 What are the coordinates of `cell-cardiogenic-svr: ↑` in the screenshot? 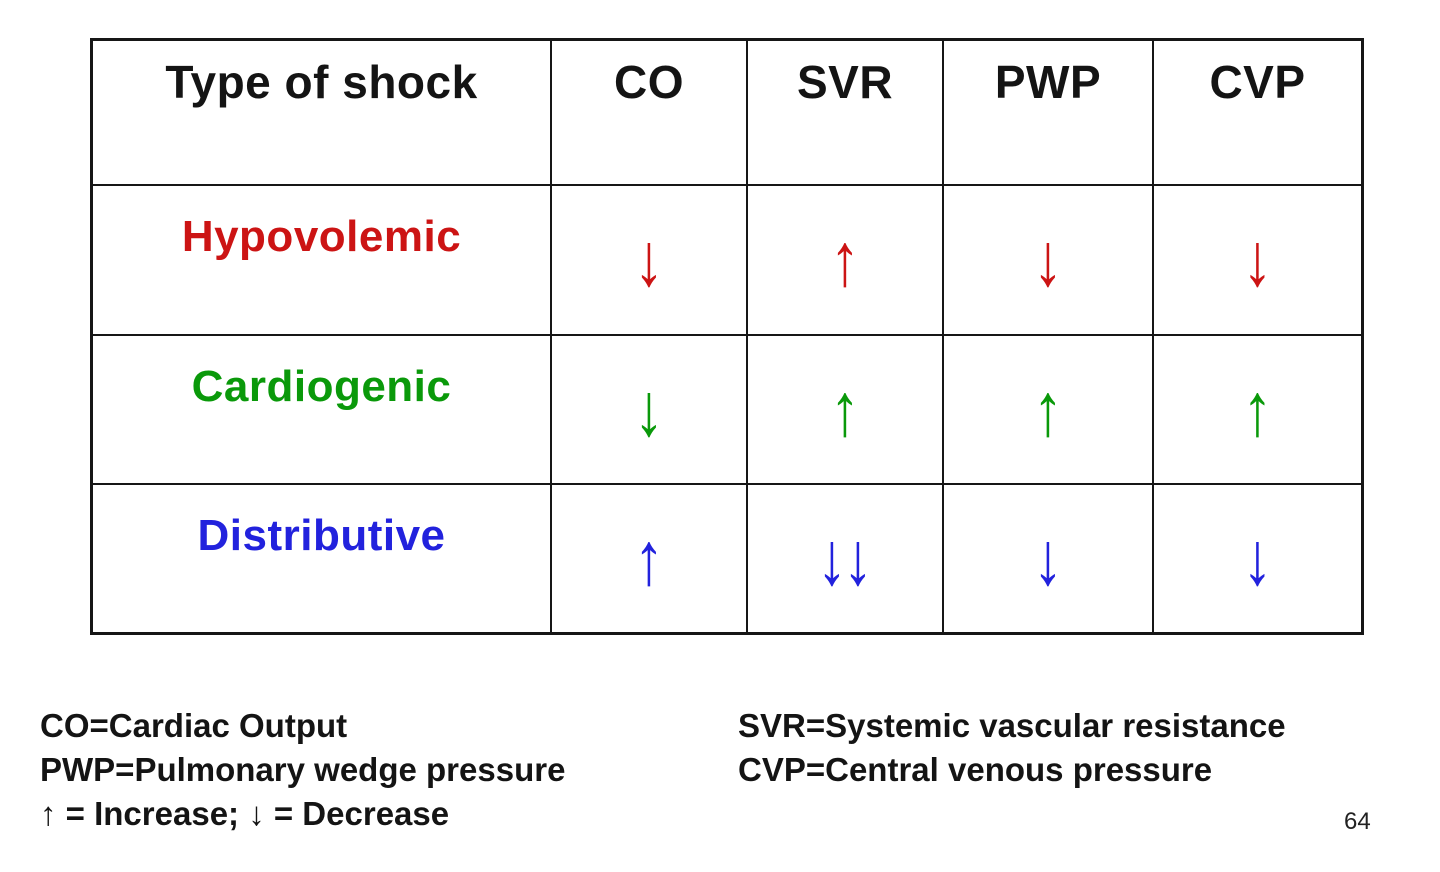 It's located at (845, 409).